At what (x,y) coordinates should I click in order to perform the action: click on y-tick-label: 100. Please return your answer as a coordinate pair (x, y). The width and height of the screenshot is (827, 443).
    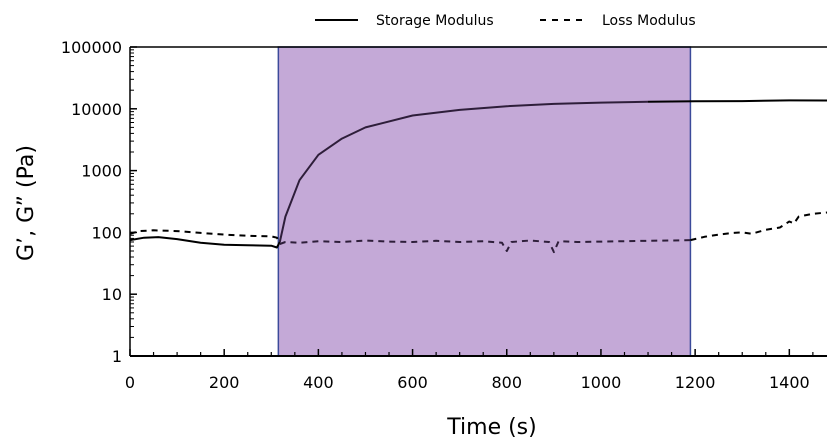
    Looking at the image, I should click on (106, 232).